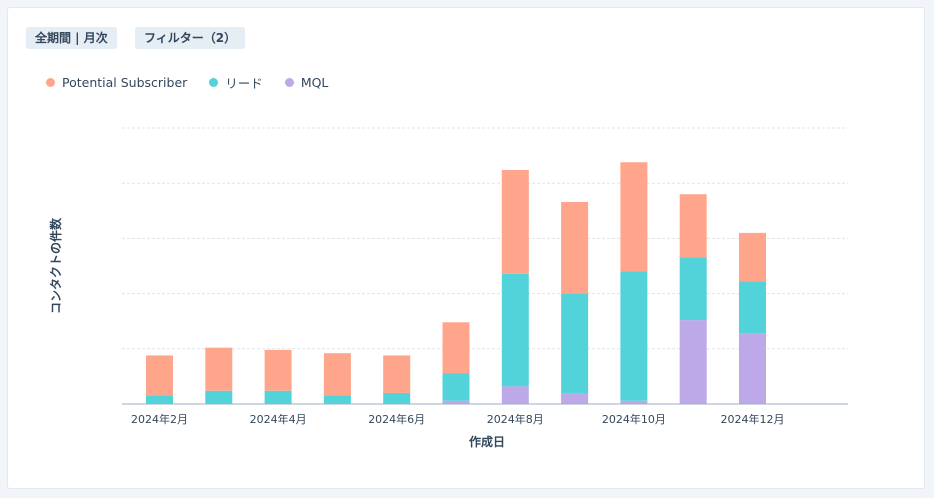 This screenshot has width=934, height=498. I want to click on period-filter-chip: 全期間 | 月次, so click(71, 38).